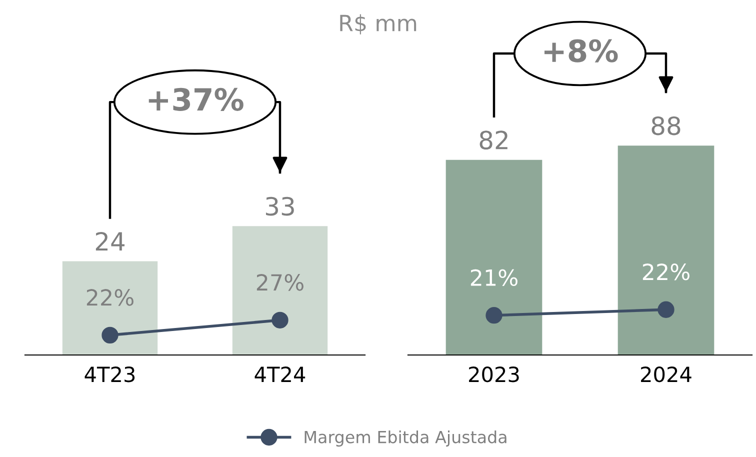 Image resolution: width=756 pixels, height=457 pixels. Describe the element at coordinates (666, 126) in the screenshot. I see `data-label: 88` at that location.